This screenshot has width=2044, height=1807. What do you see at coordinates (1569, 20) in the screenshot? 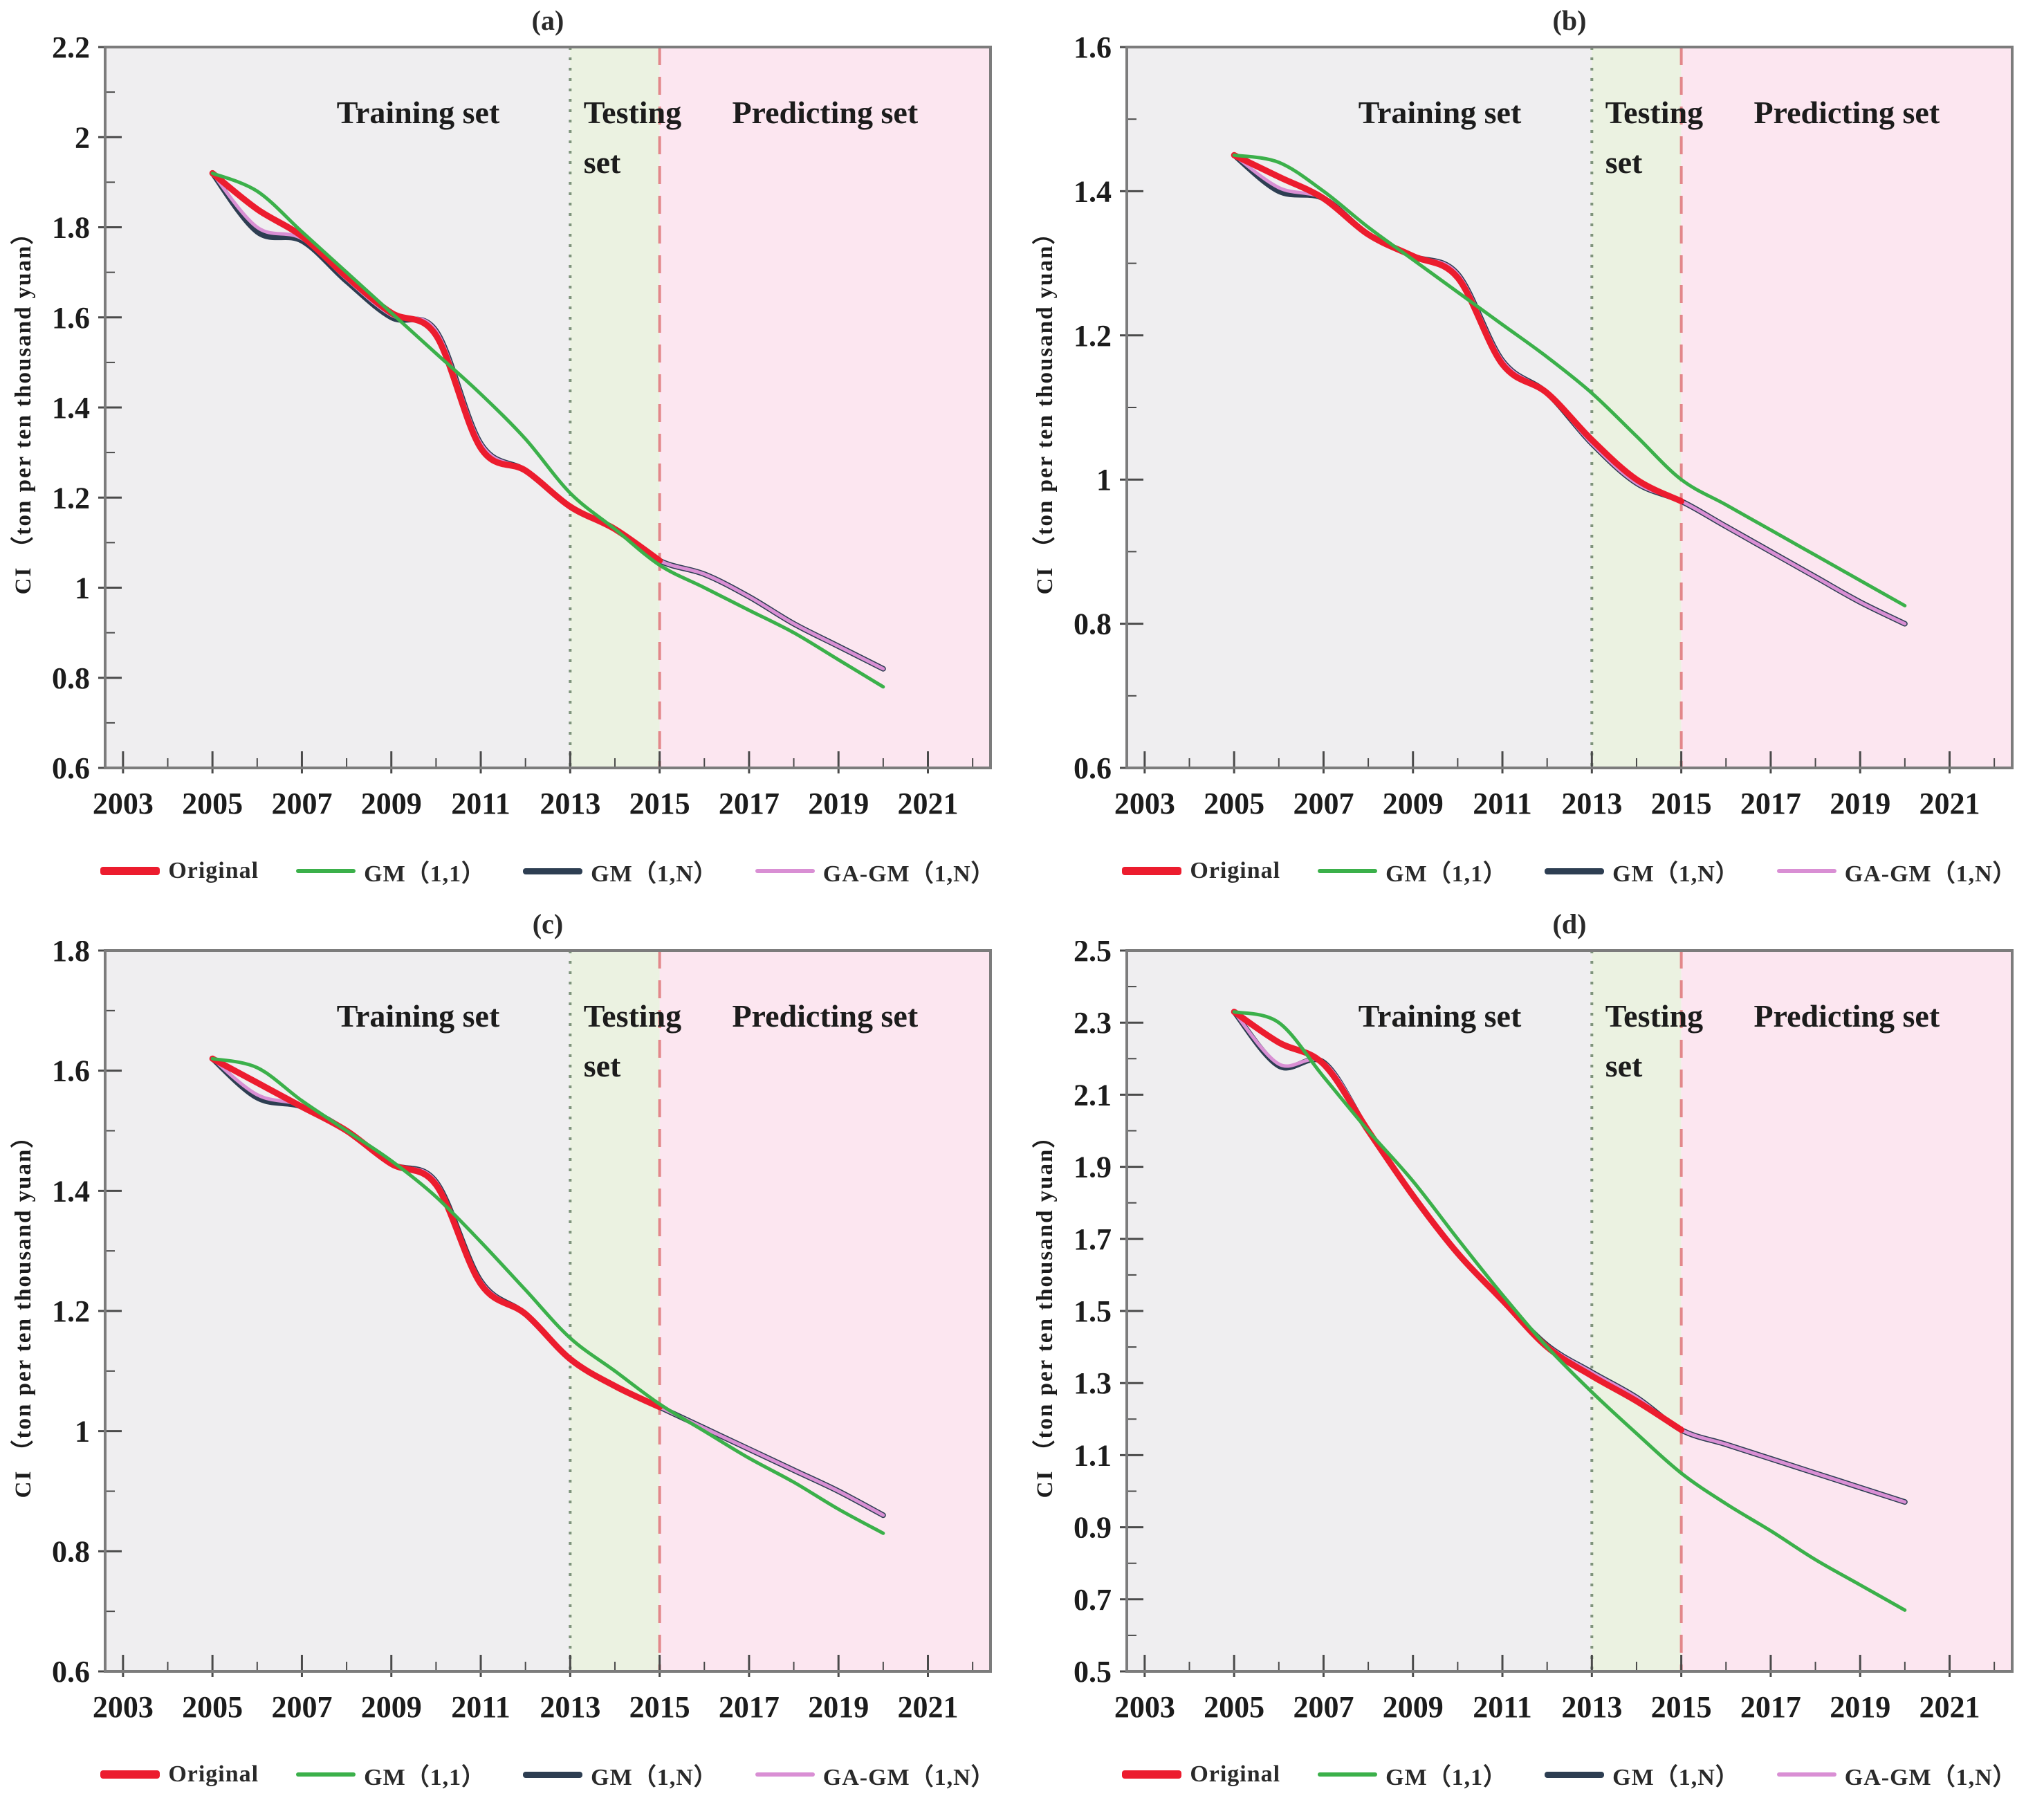
I see `chart-title-b: (b)` at bounding box center [1569, 20].